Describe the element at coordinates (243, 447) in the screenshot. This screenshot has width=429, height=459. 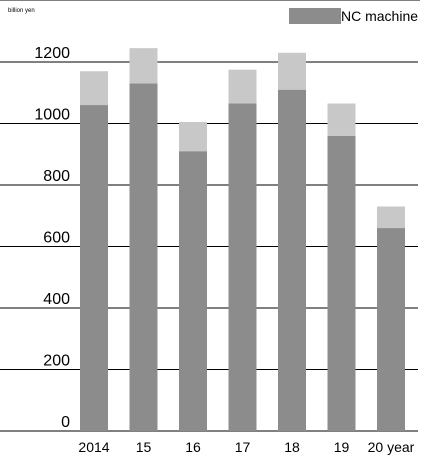
I see `x-tick-label: 17` at that location.